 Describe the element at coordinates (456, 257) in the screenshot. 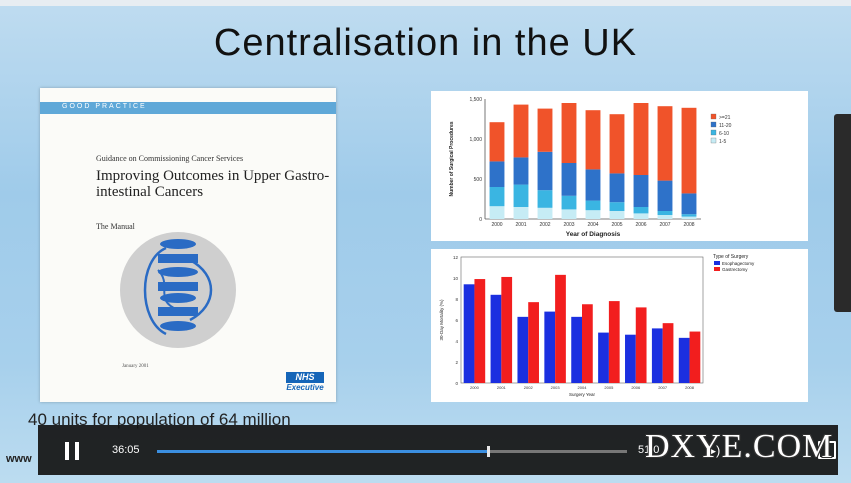

I see `y-tick-label: 12` at that location.